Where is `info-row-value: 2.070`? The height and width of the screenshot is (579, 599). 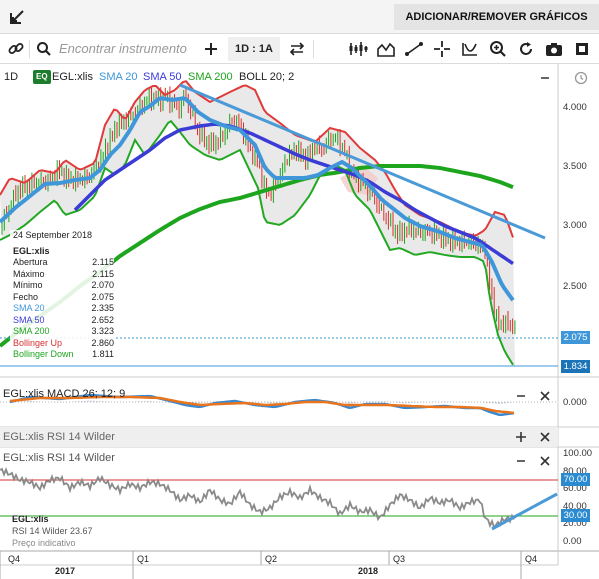 info-row-value: 2.070 is located at coordinates (102, 285).